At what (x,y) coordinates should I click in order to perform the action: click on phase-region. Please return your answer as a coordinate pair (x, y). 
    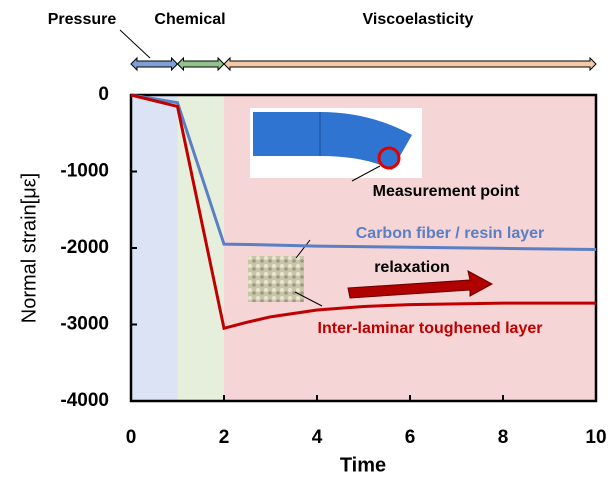
    Looking at the image, I should click on (154, 248).